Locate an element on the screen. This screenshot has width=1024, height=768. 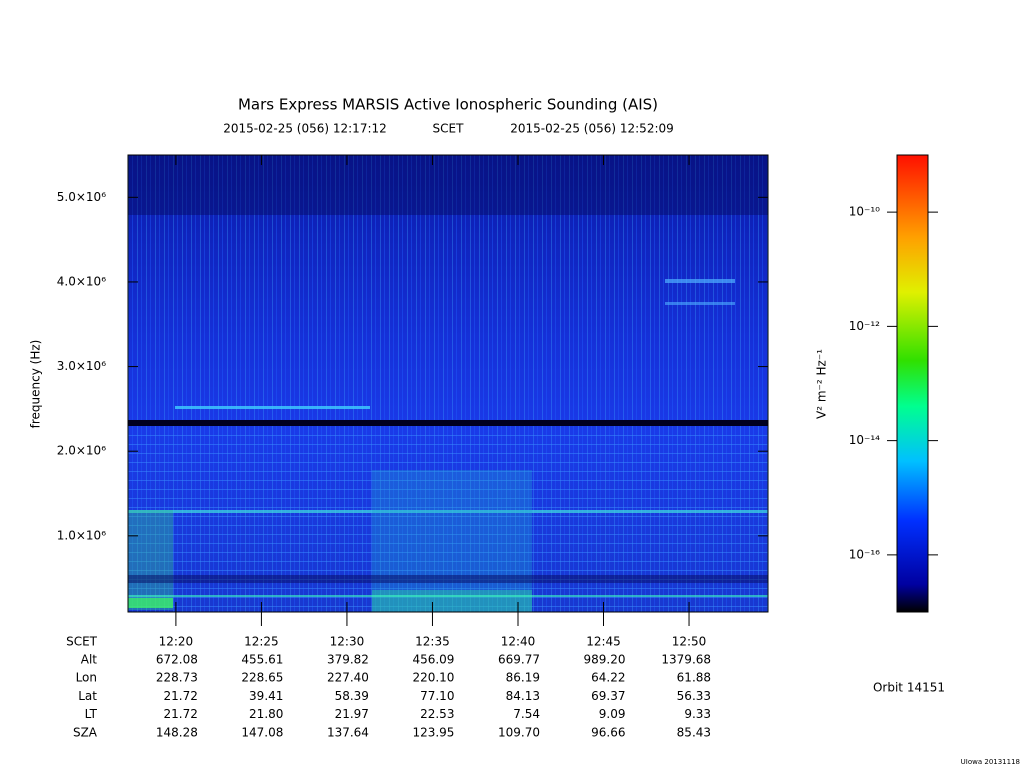
y-tick-label: 4.0×10⁶ is located at coordinates (81, 281).